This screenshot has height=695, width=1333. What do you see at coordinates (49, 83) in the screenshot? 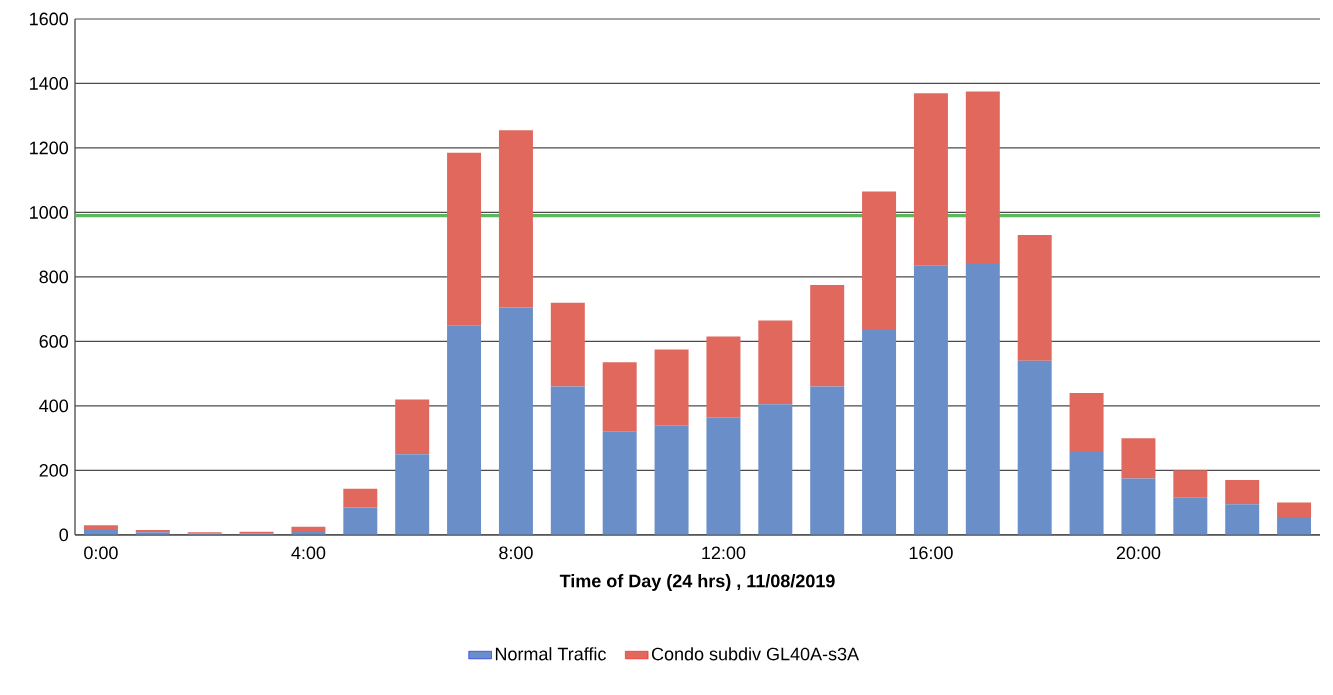
I see `y-tick-label: 1400` at bounding box center [49, 83].